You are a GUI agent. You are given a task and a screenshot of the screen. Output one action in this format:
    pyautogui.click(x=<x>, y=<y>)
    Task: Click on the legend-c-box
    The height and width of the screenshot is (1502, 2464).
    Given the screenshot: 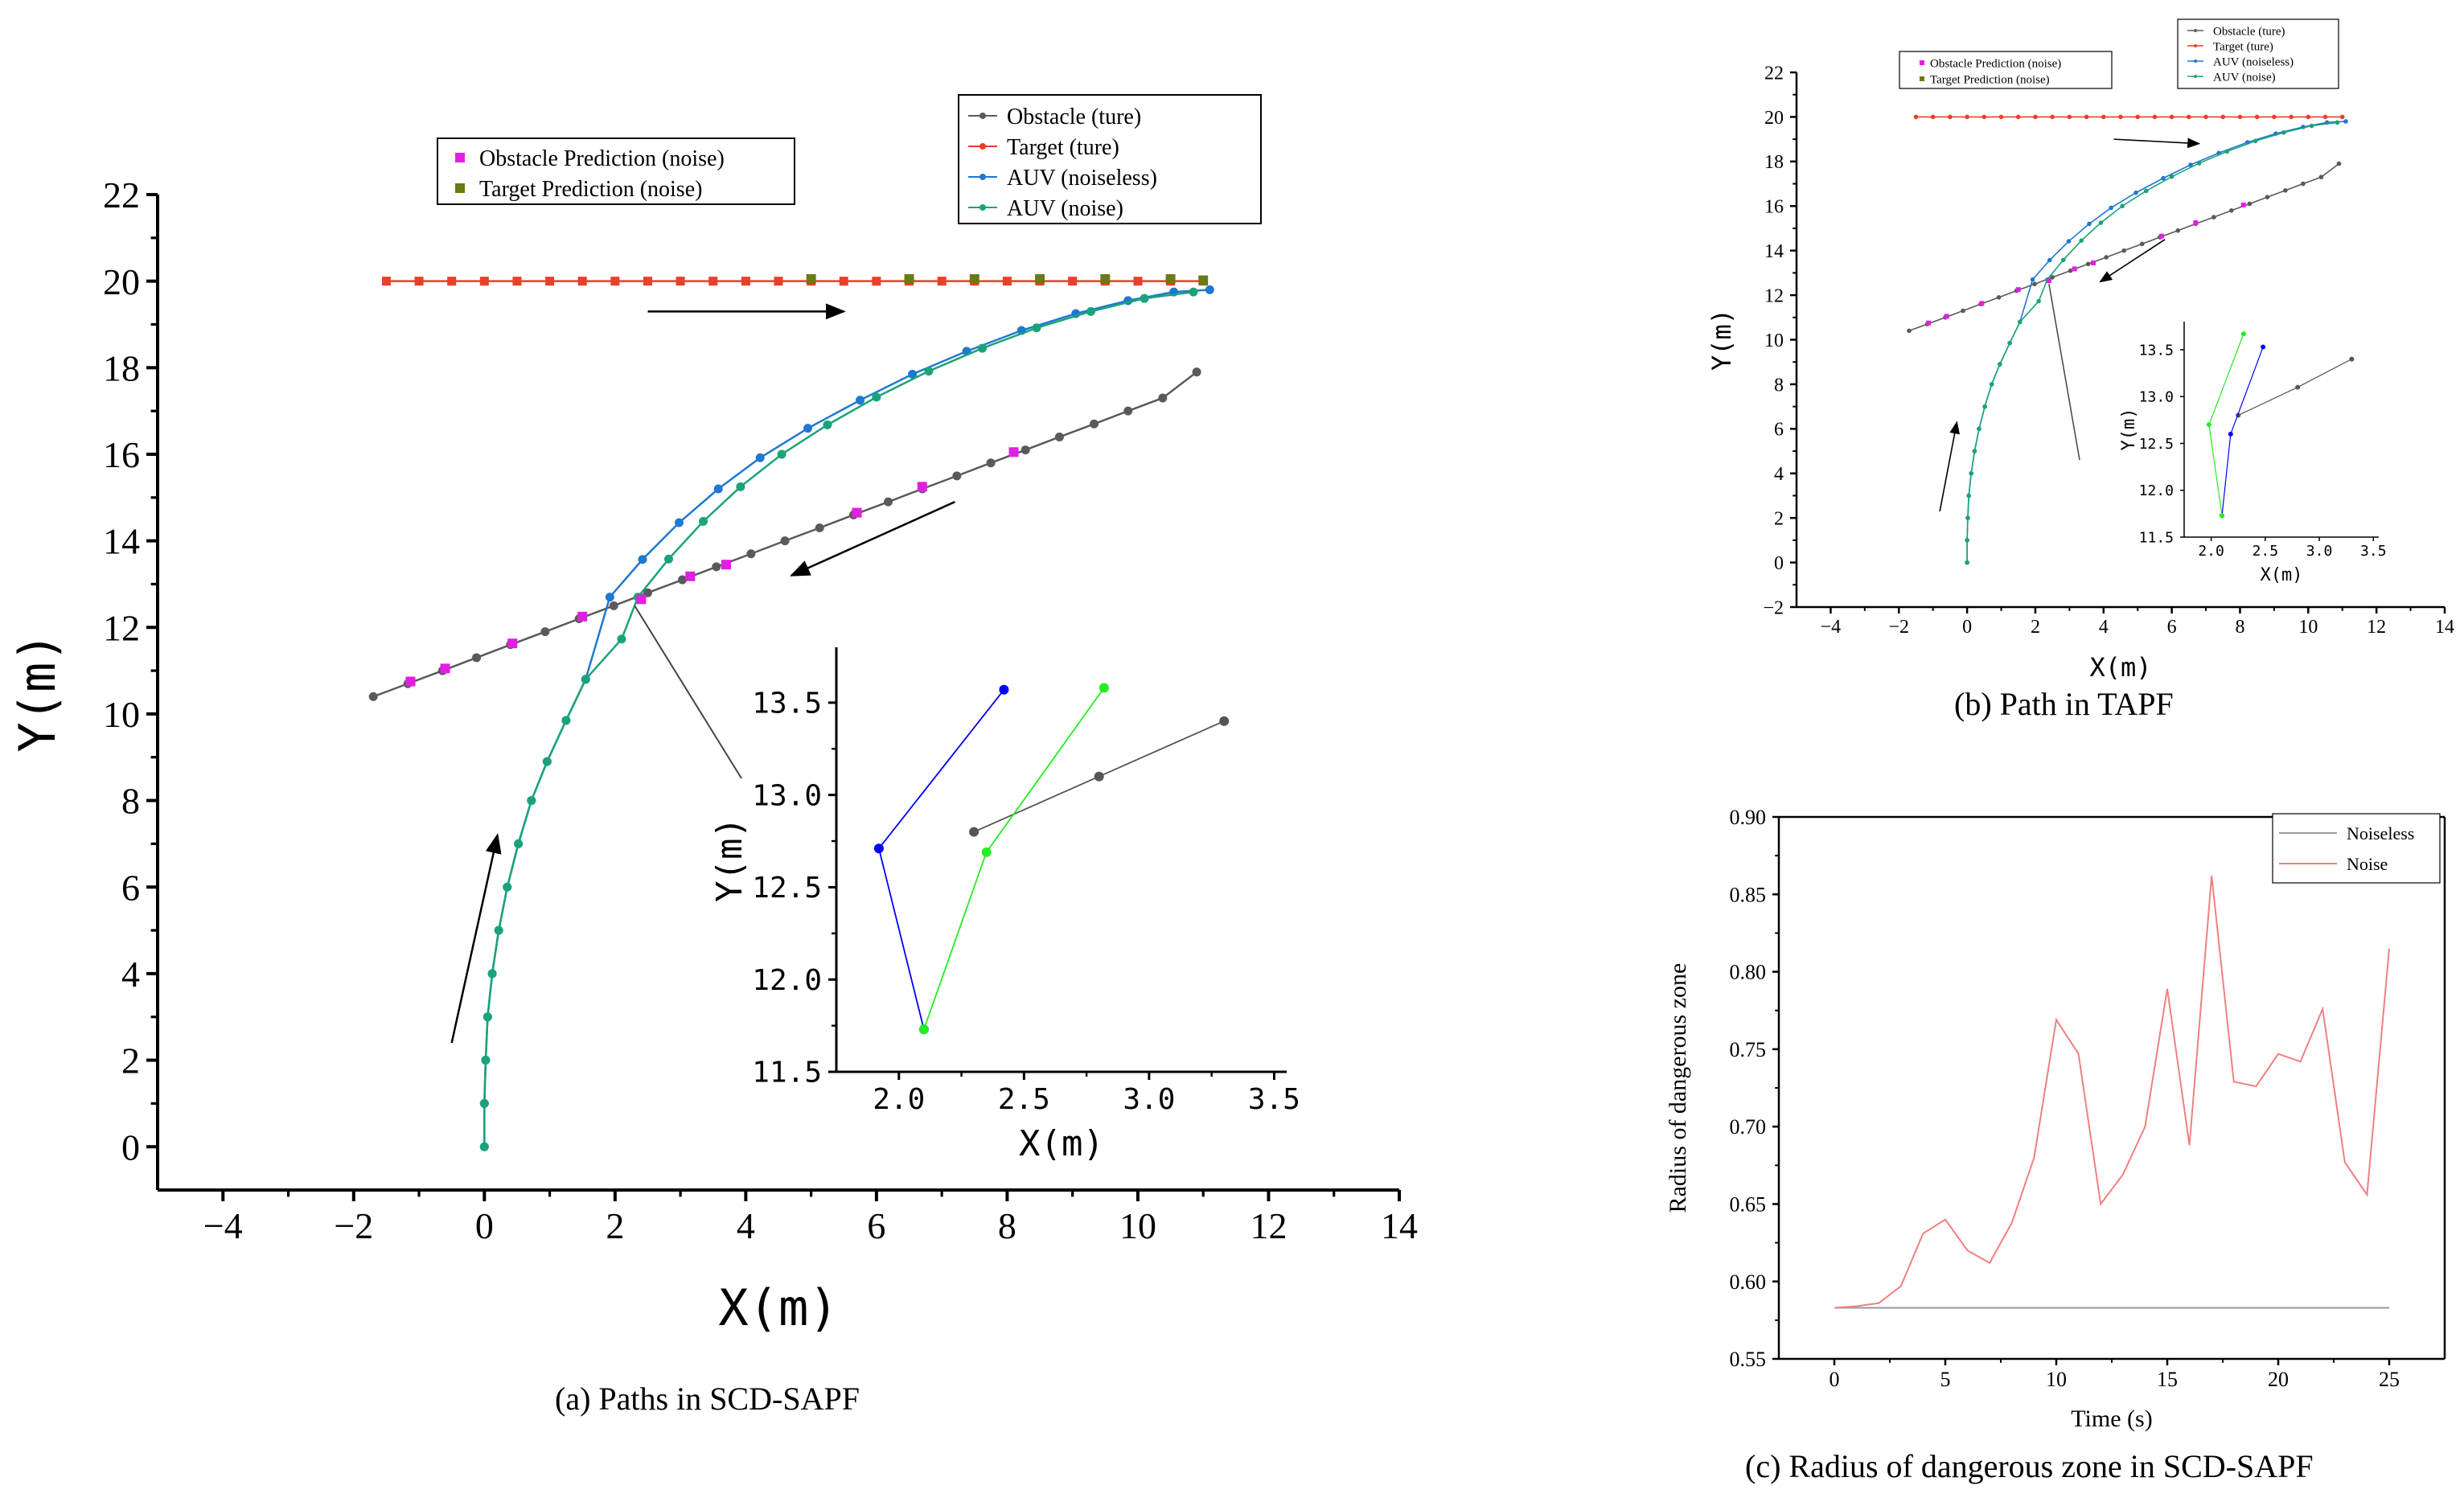 What is the action you would take?
    pyautogui.click(x=2356, y=848)
    